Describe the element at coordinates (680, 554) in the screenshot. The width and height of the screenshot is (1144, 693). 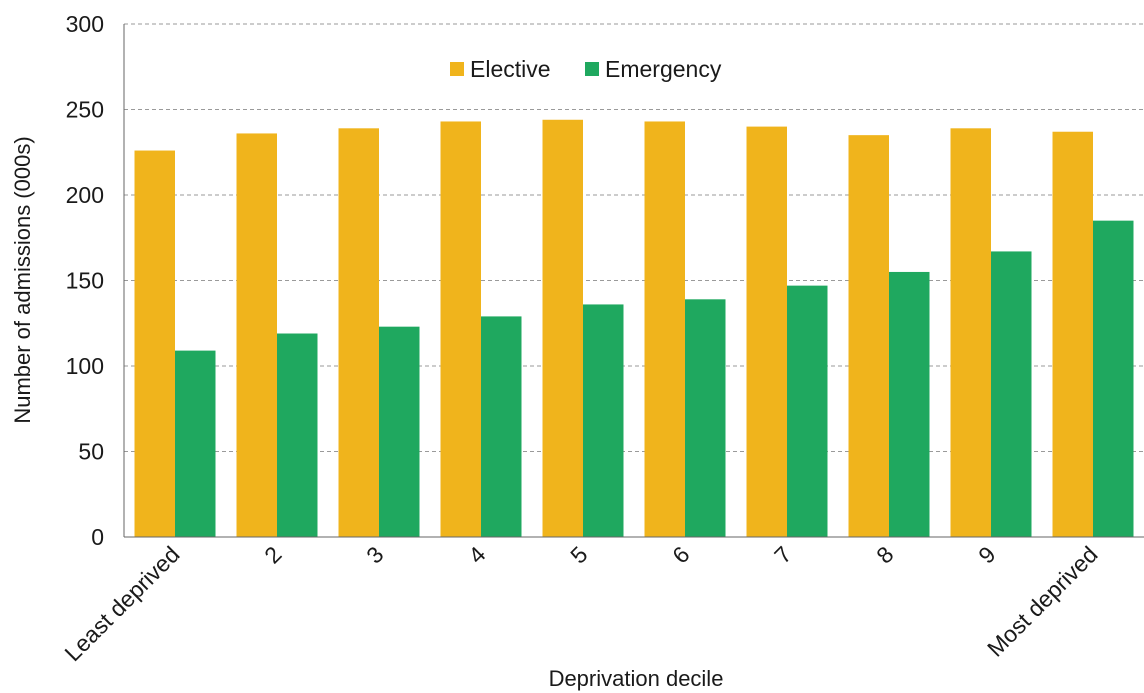
I see `x-tick-label-6: 6` at that location.